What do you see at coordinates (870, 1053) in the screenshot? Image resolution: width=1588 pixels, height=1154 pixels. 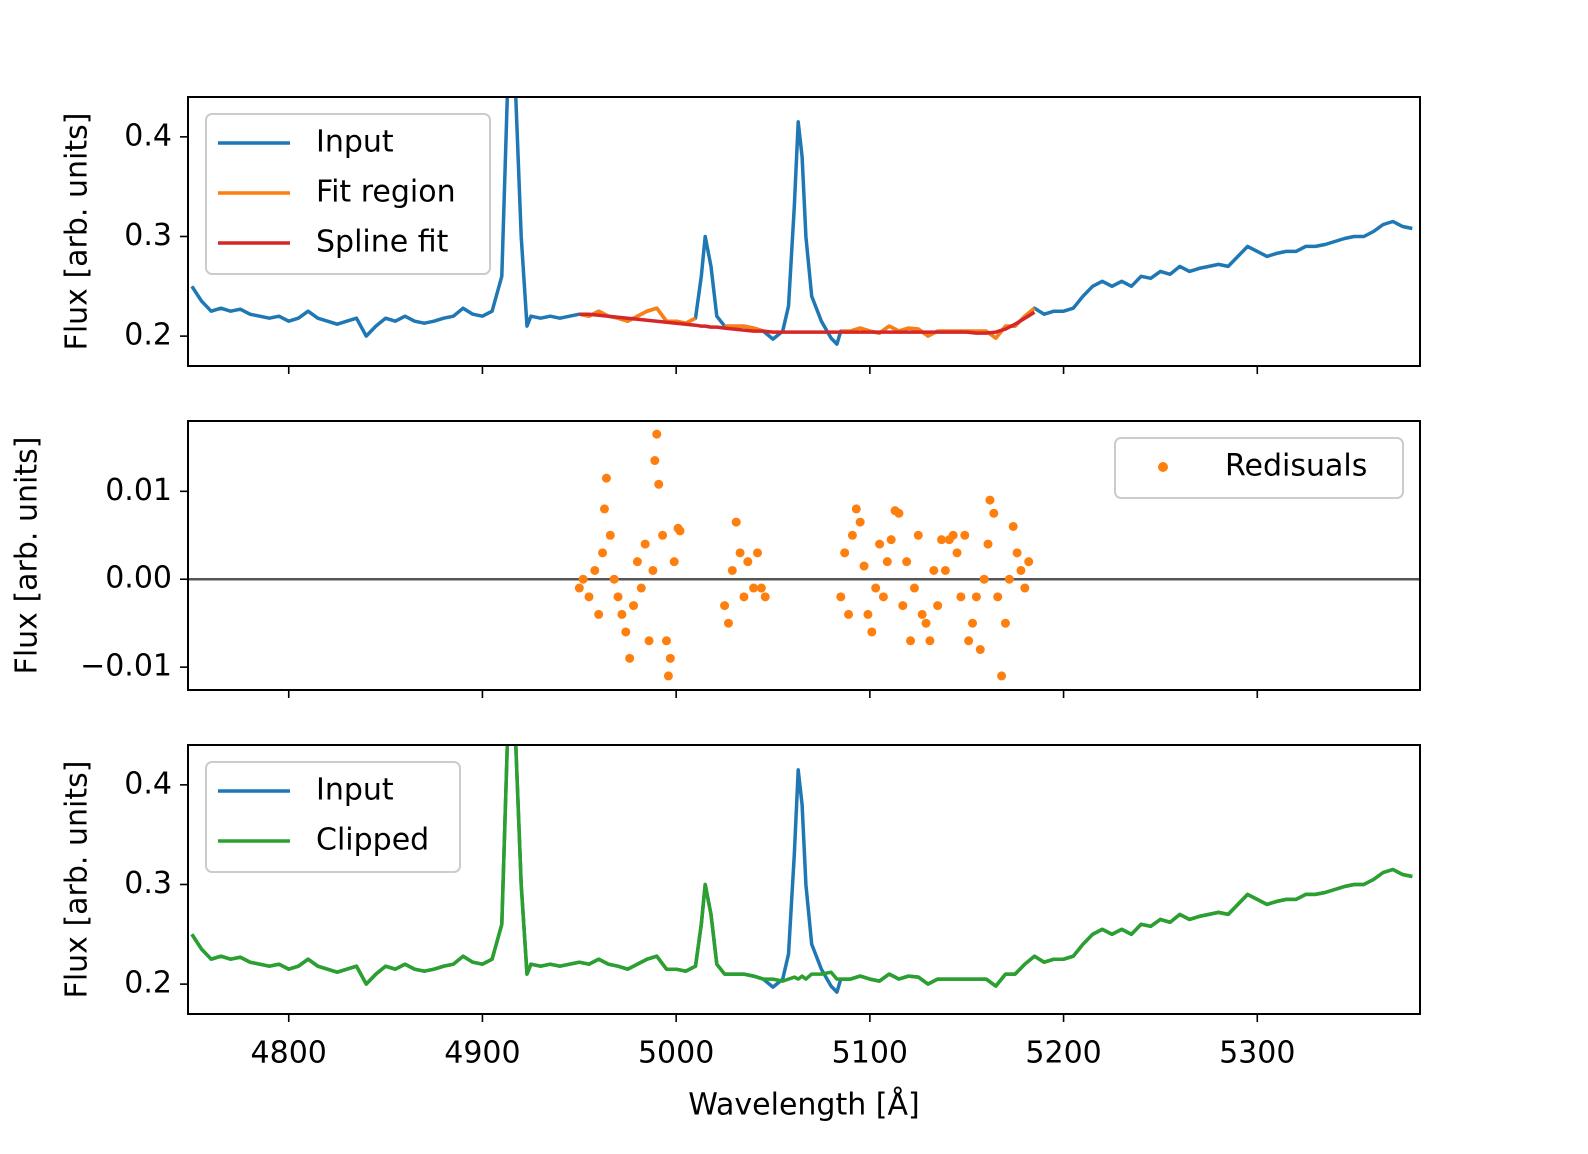 I see `x-tick-label: 5100` at bounding box center [870, 1053].